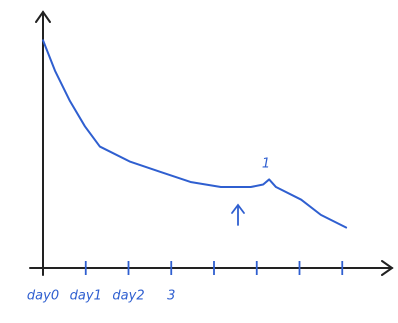 The image size is (398, 323). What do you see at coordinates (266, 164) in the screenshot?
I see `annotation: 1` at bounding box center [266, 164].